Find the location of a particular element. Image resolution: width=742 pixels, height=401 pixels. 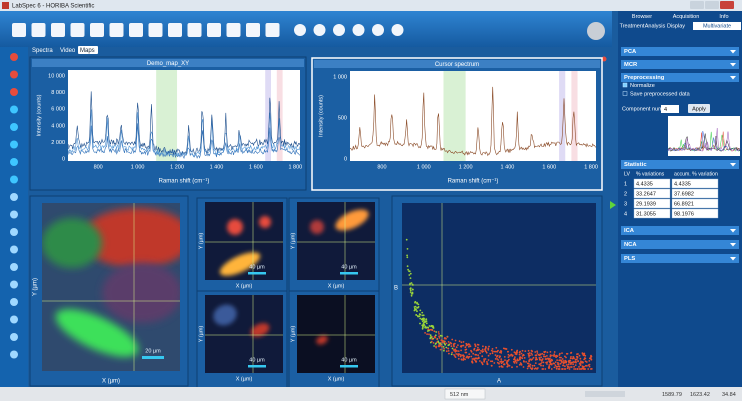

table-cell-text: 4.4335 is located at coordinates (644, 184).